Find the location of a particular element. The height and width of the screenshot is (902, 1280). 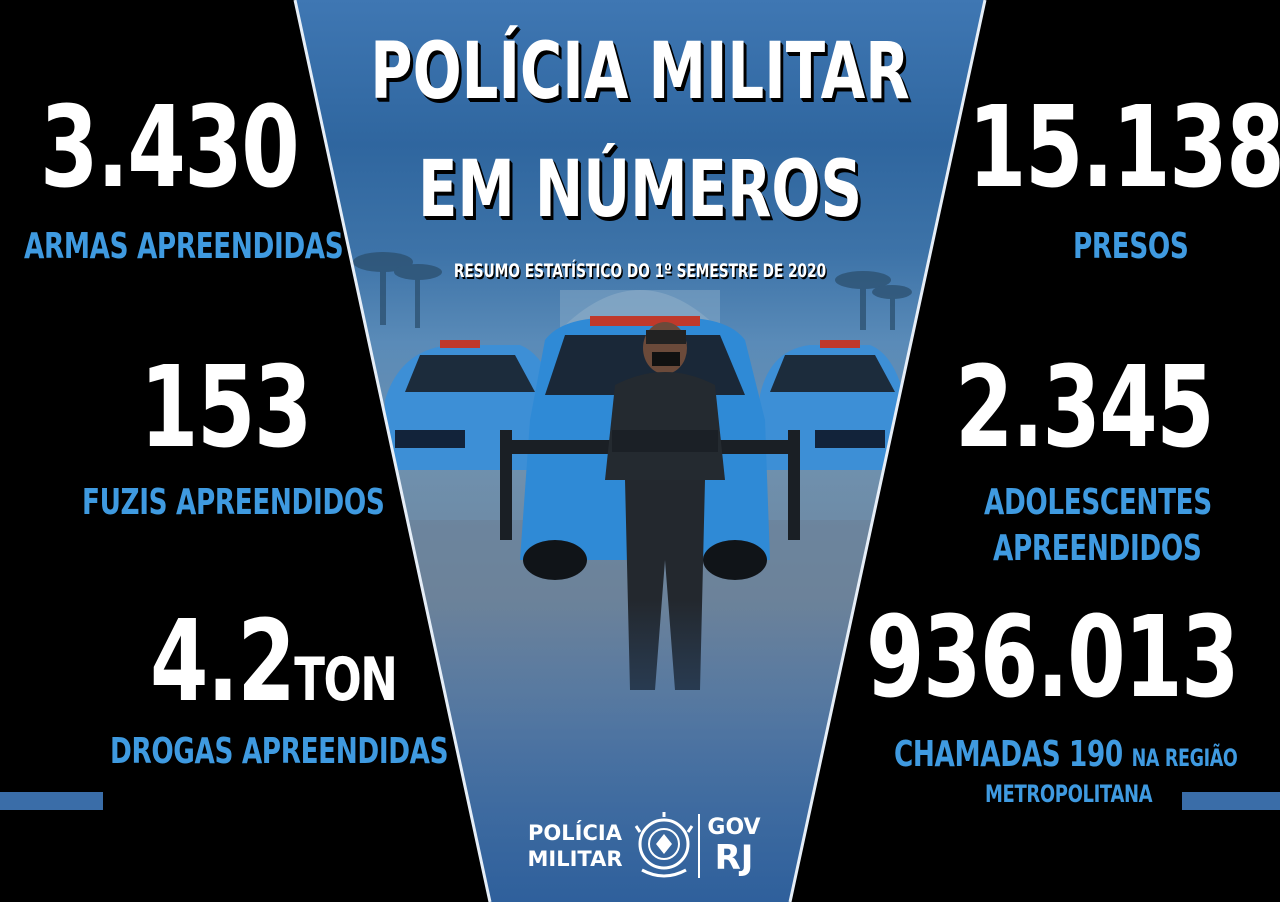

stat-calls-label: CHAMADAS 190 NA REGIÃO is located at coordinates (1066, 754).